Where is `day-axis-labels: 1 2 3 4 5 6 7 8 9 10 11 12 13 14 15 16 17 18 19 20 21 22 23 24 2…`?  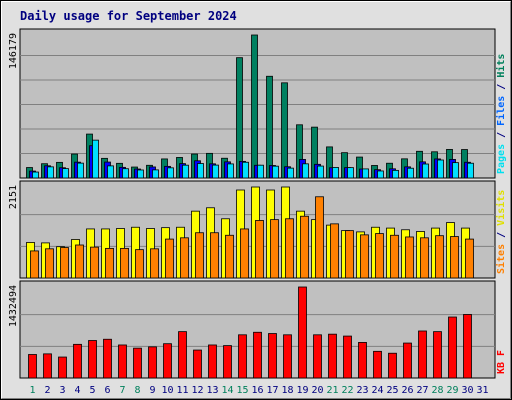 day-axis-labels: 1 2 3 4 5 6 7 8 9 10 11 12 13 14 15 16 17 18 19 20 21 22 23 24 2… is located at coordinates (258, 390).